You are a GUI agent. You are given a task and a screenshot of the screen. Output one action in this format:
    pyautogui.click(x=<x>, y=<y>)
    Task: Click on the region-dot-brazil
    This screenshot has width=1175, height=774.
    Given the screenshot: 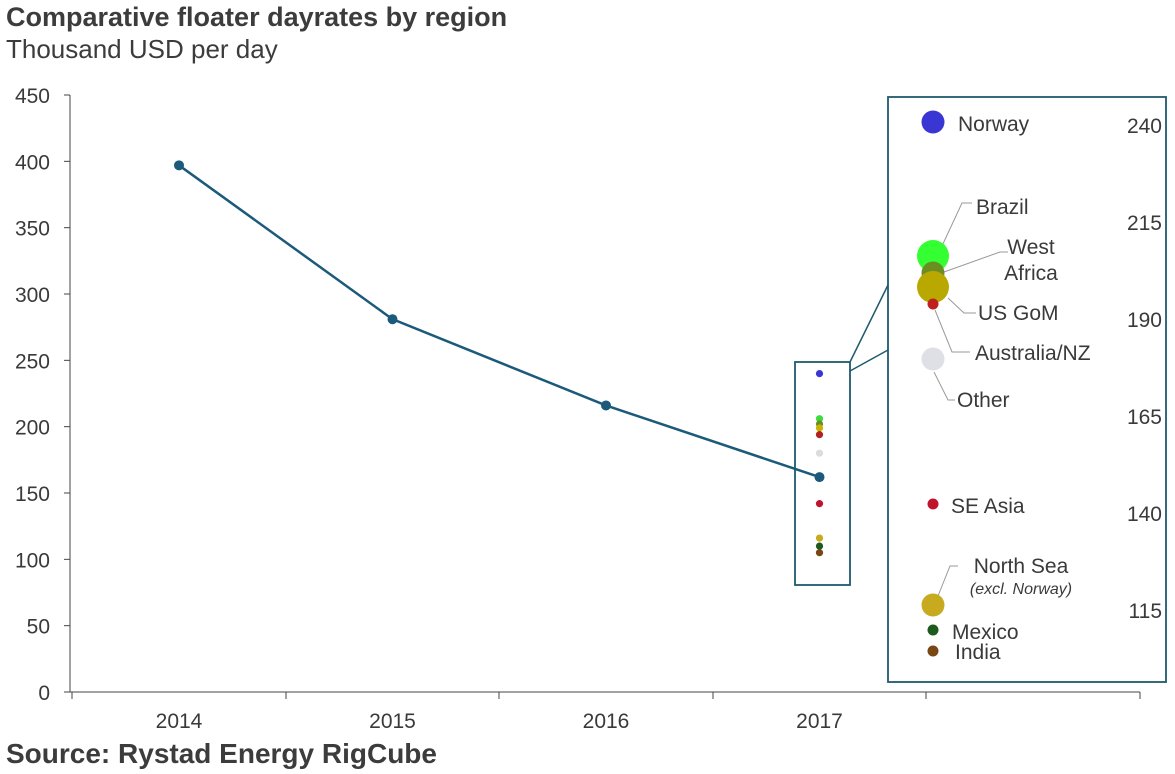 What is the action you would take?
    pyautogui.click(x=819, y=419)
    